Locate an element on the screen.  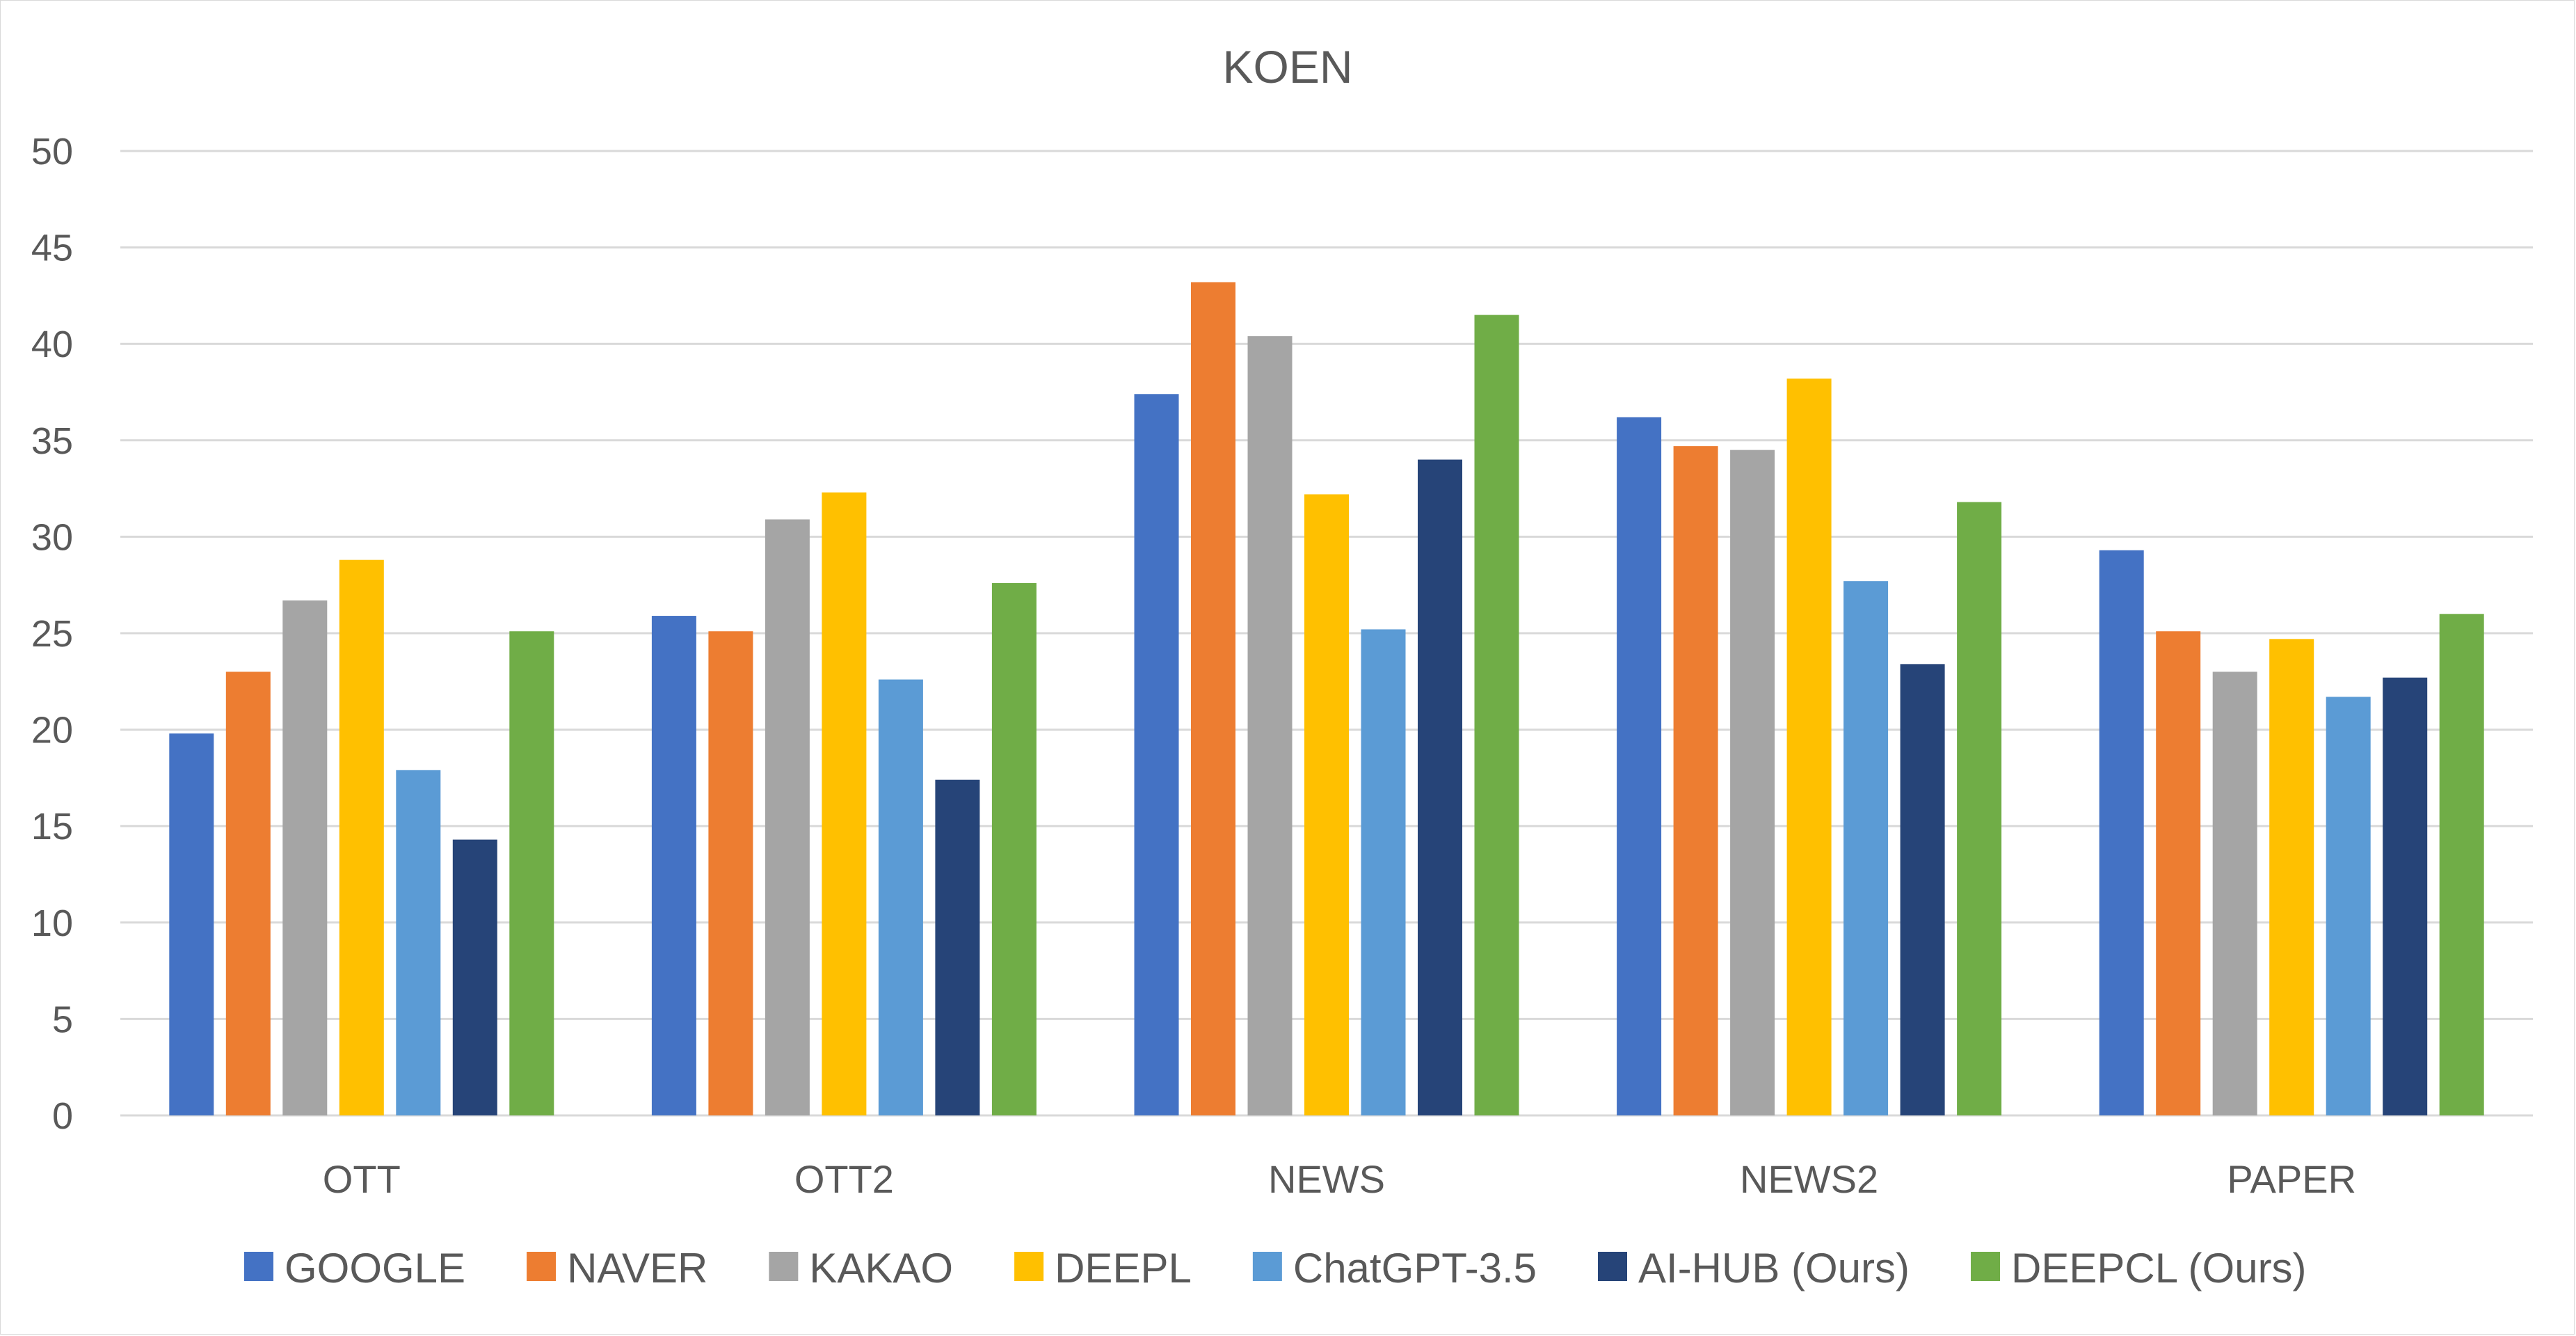
x-category-label: OTT2 is located at coordinates (844, 1179).